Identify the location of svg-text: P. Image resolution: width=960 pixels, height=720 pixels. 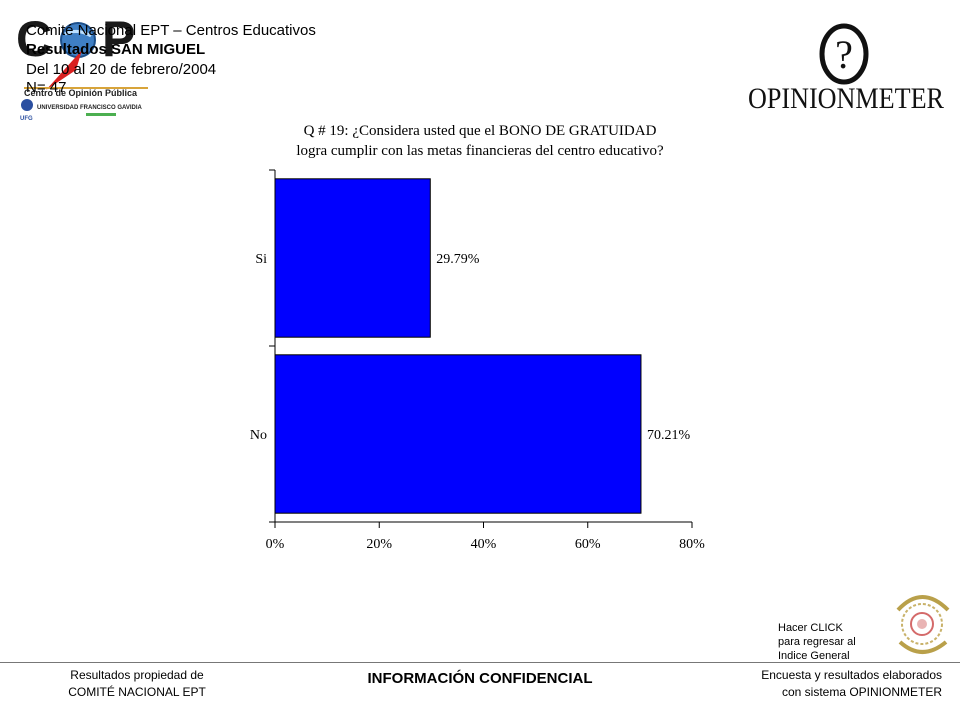
(118, 39).